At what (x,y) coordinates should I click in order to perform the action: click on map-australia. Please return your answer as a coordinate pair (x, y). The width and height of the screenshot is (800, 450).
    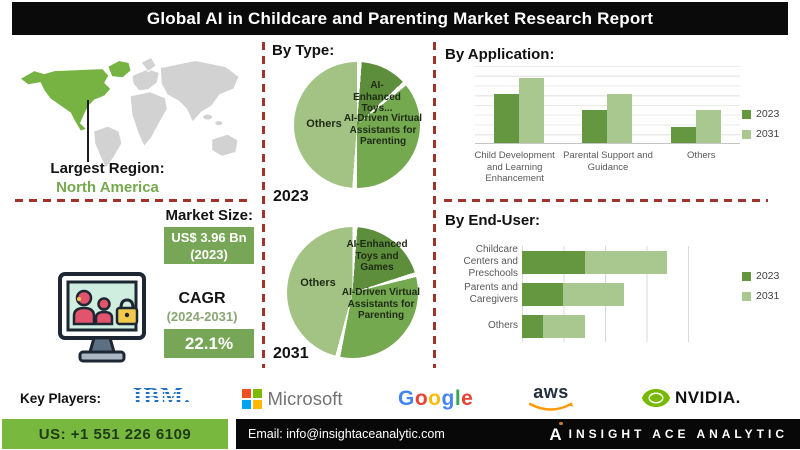
    Looking at the image, I should click on (225, 145).